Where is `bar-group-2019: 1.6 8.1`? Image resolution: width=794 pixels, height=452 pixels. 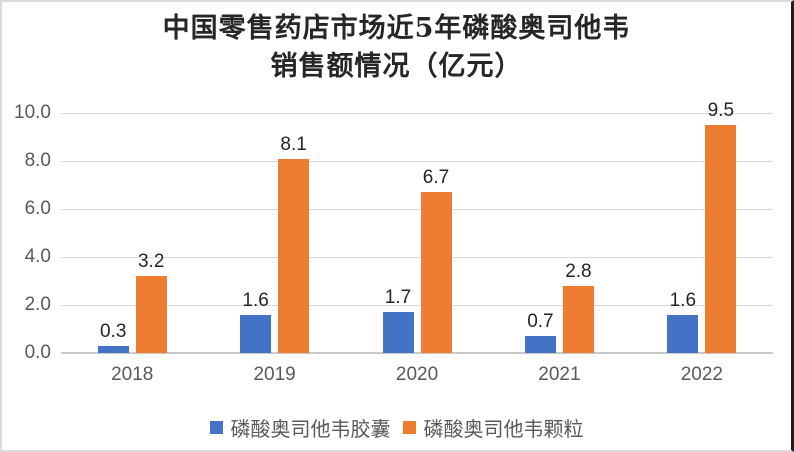 bar-group-2019: 1.6 8.1 is located at coordinates (274, 233).